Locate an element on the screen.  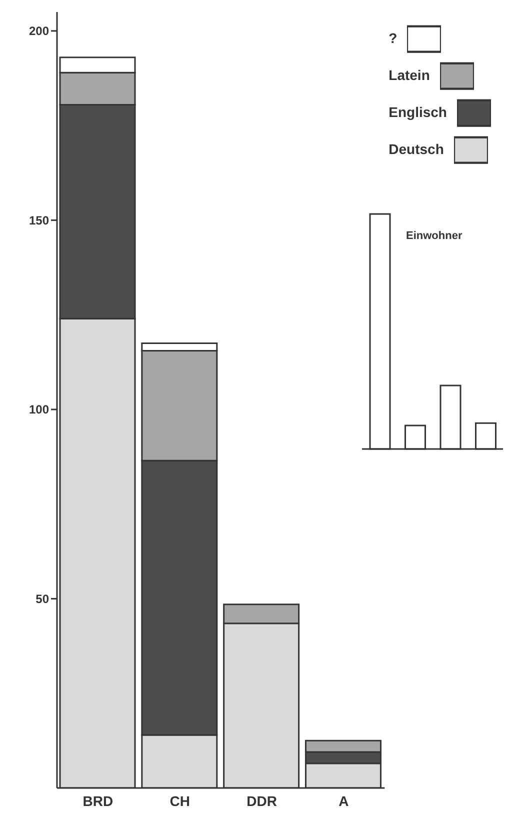
legend-label: Deutsch is located at coordinates (416, 149).